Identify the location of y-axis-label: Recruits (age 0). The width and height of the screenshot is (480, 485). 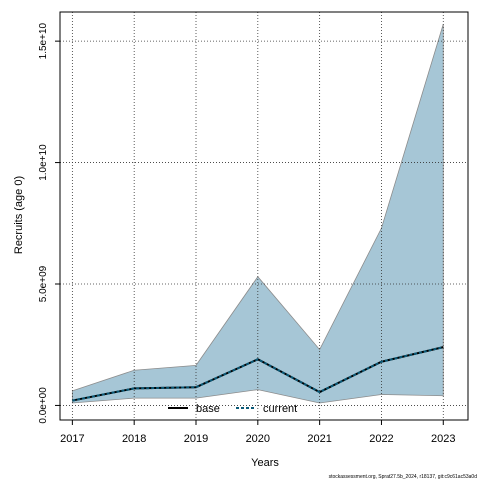
(19, 215).